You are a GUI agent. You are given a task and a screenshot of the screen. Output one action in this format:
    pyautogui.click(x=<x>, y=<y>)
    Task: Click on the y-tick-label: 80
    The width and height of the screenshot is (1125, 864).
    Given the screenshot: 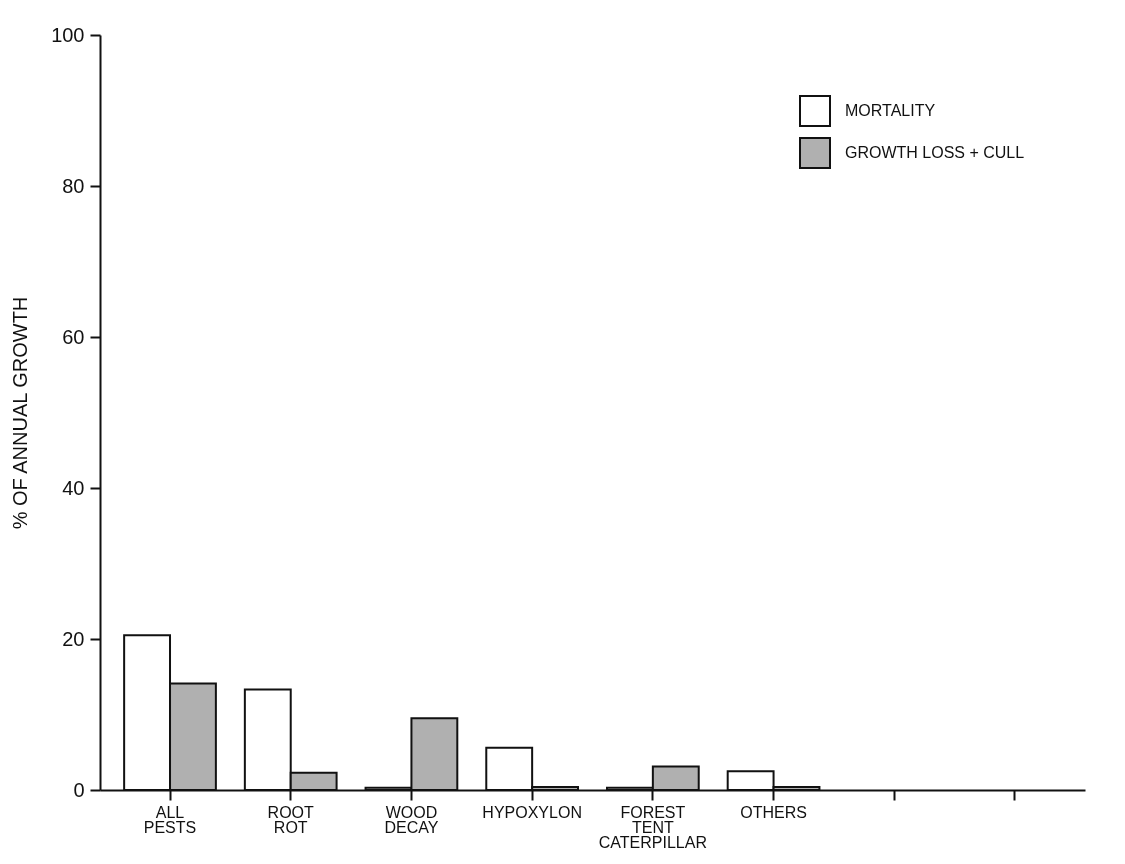 What is the action you would take?
    pyautogui.click(x=73, y=185)
    